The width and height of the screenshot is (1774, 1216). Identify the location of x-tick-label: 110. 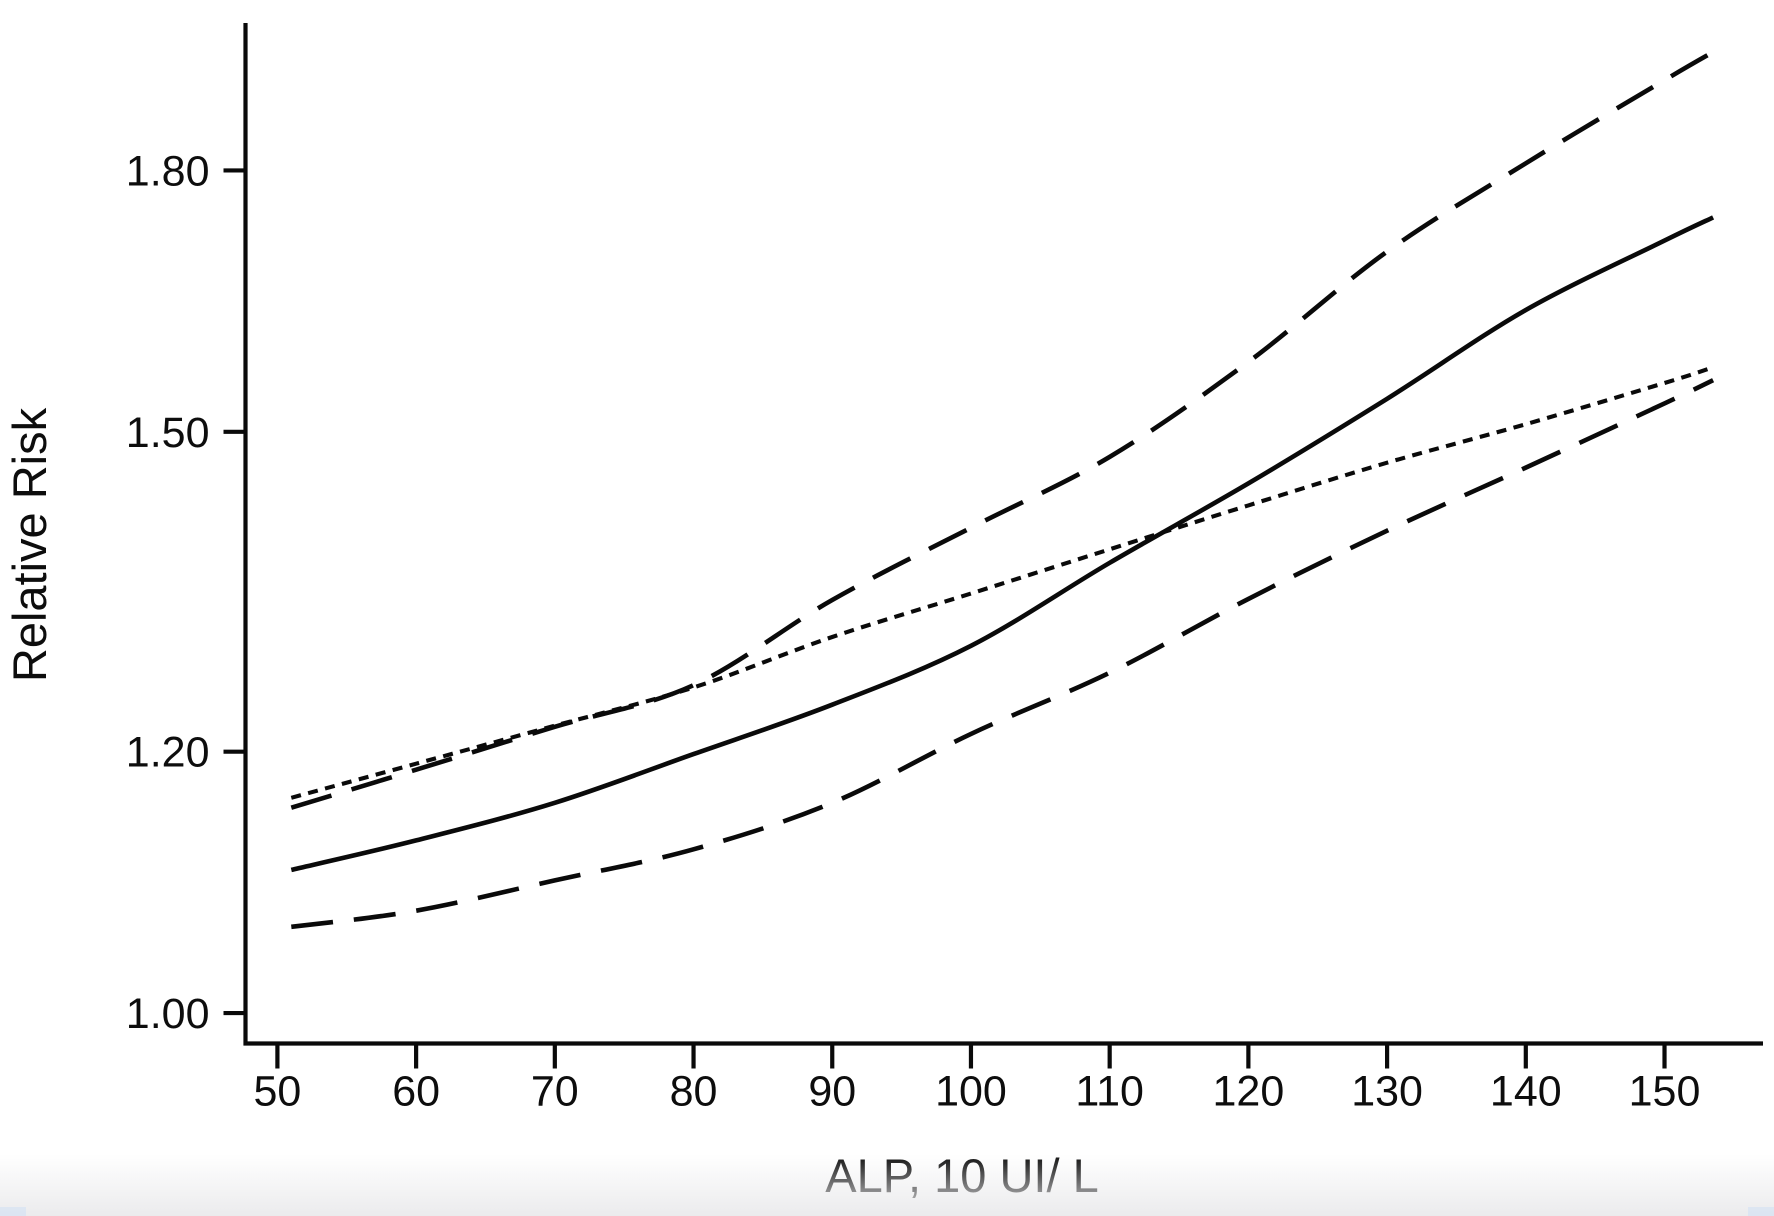
(1109, 1092).